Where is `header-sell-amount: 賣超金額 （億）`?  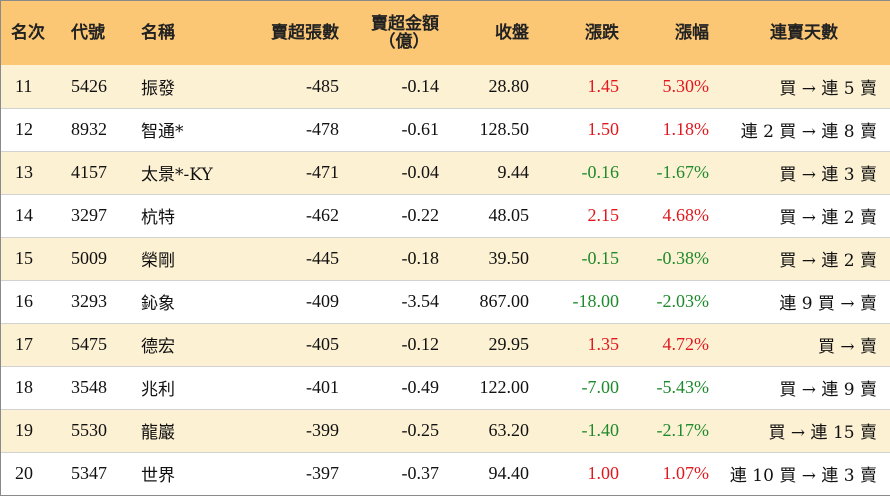 header-sell-amount: 賣超金額 （億） is located at coordinates (397, 33).